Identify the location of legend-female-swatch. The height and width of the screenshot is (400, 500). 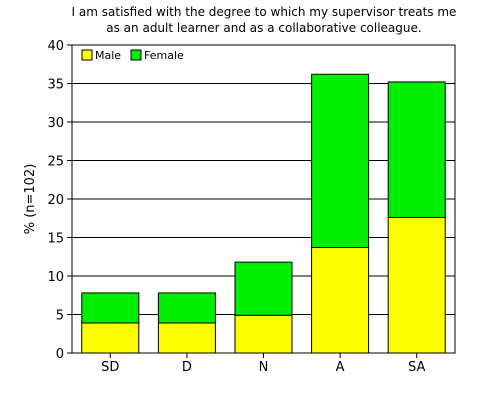
(136, 55).